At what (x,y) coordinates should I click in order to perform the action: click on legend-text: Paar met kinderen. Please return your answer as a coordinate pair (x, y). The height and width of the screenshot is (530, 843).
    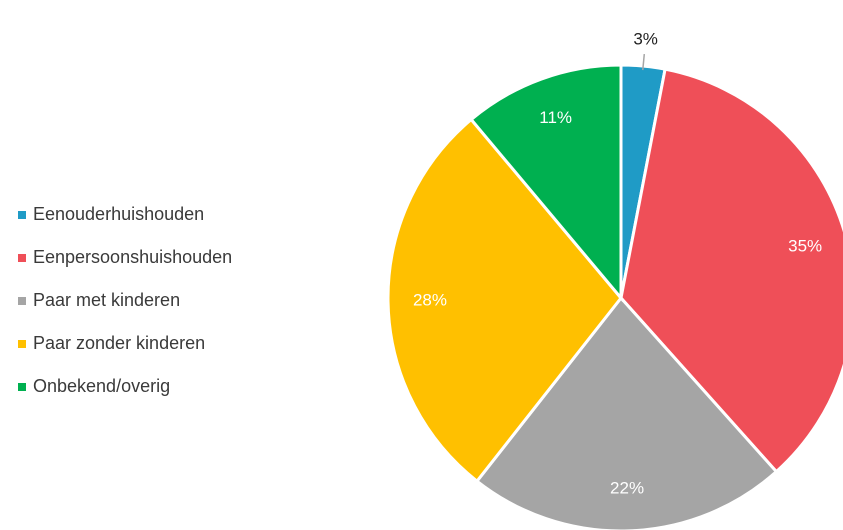
    Looking at the image, I should click on (106, 300).